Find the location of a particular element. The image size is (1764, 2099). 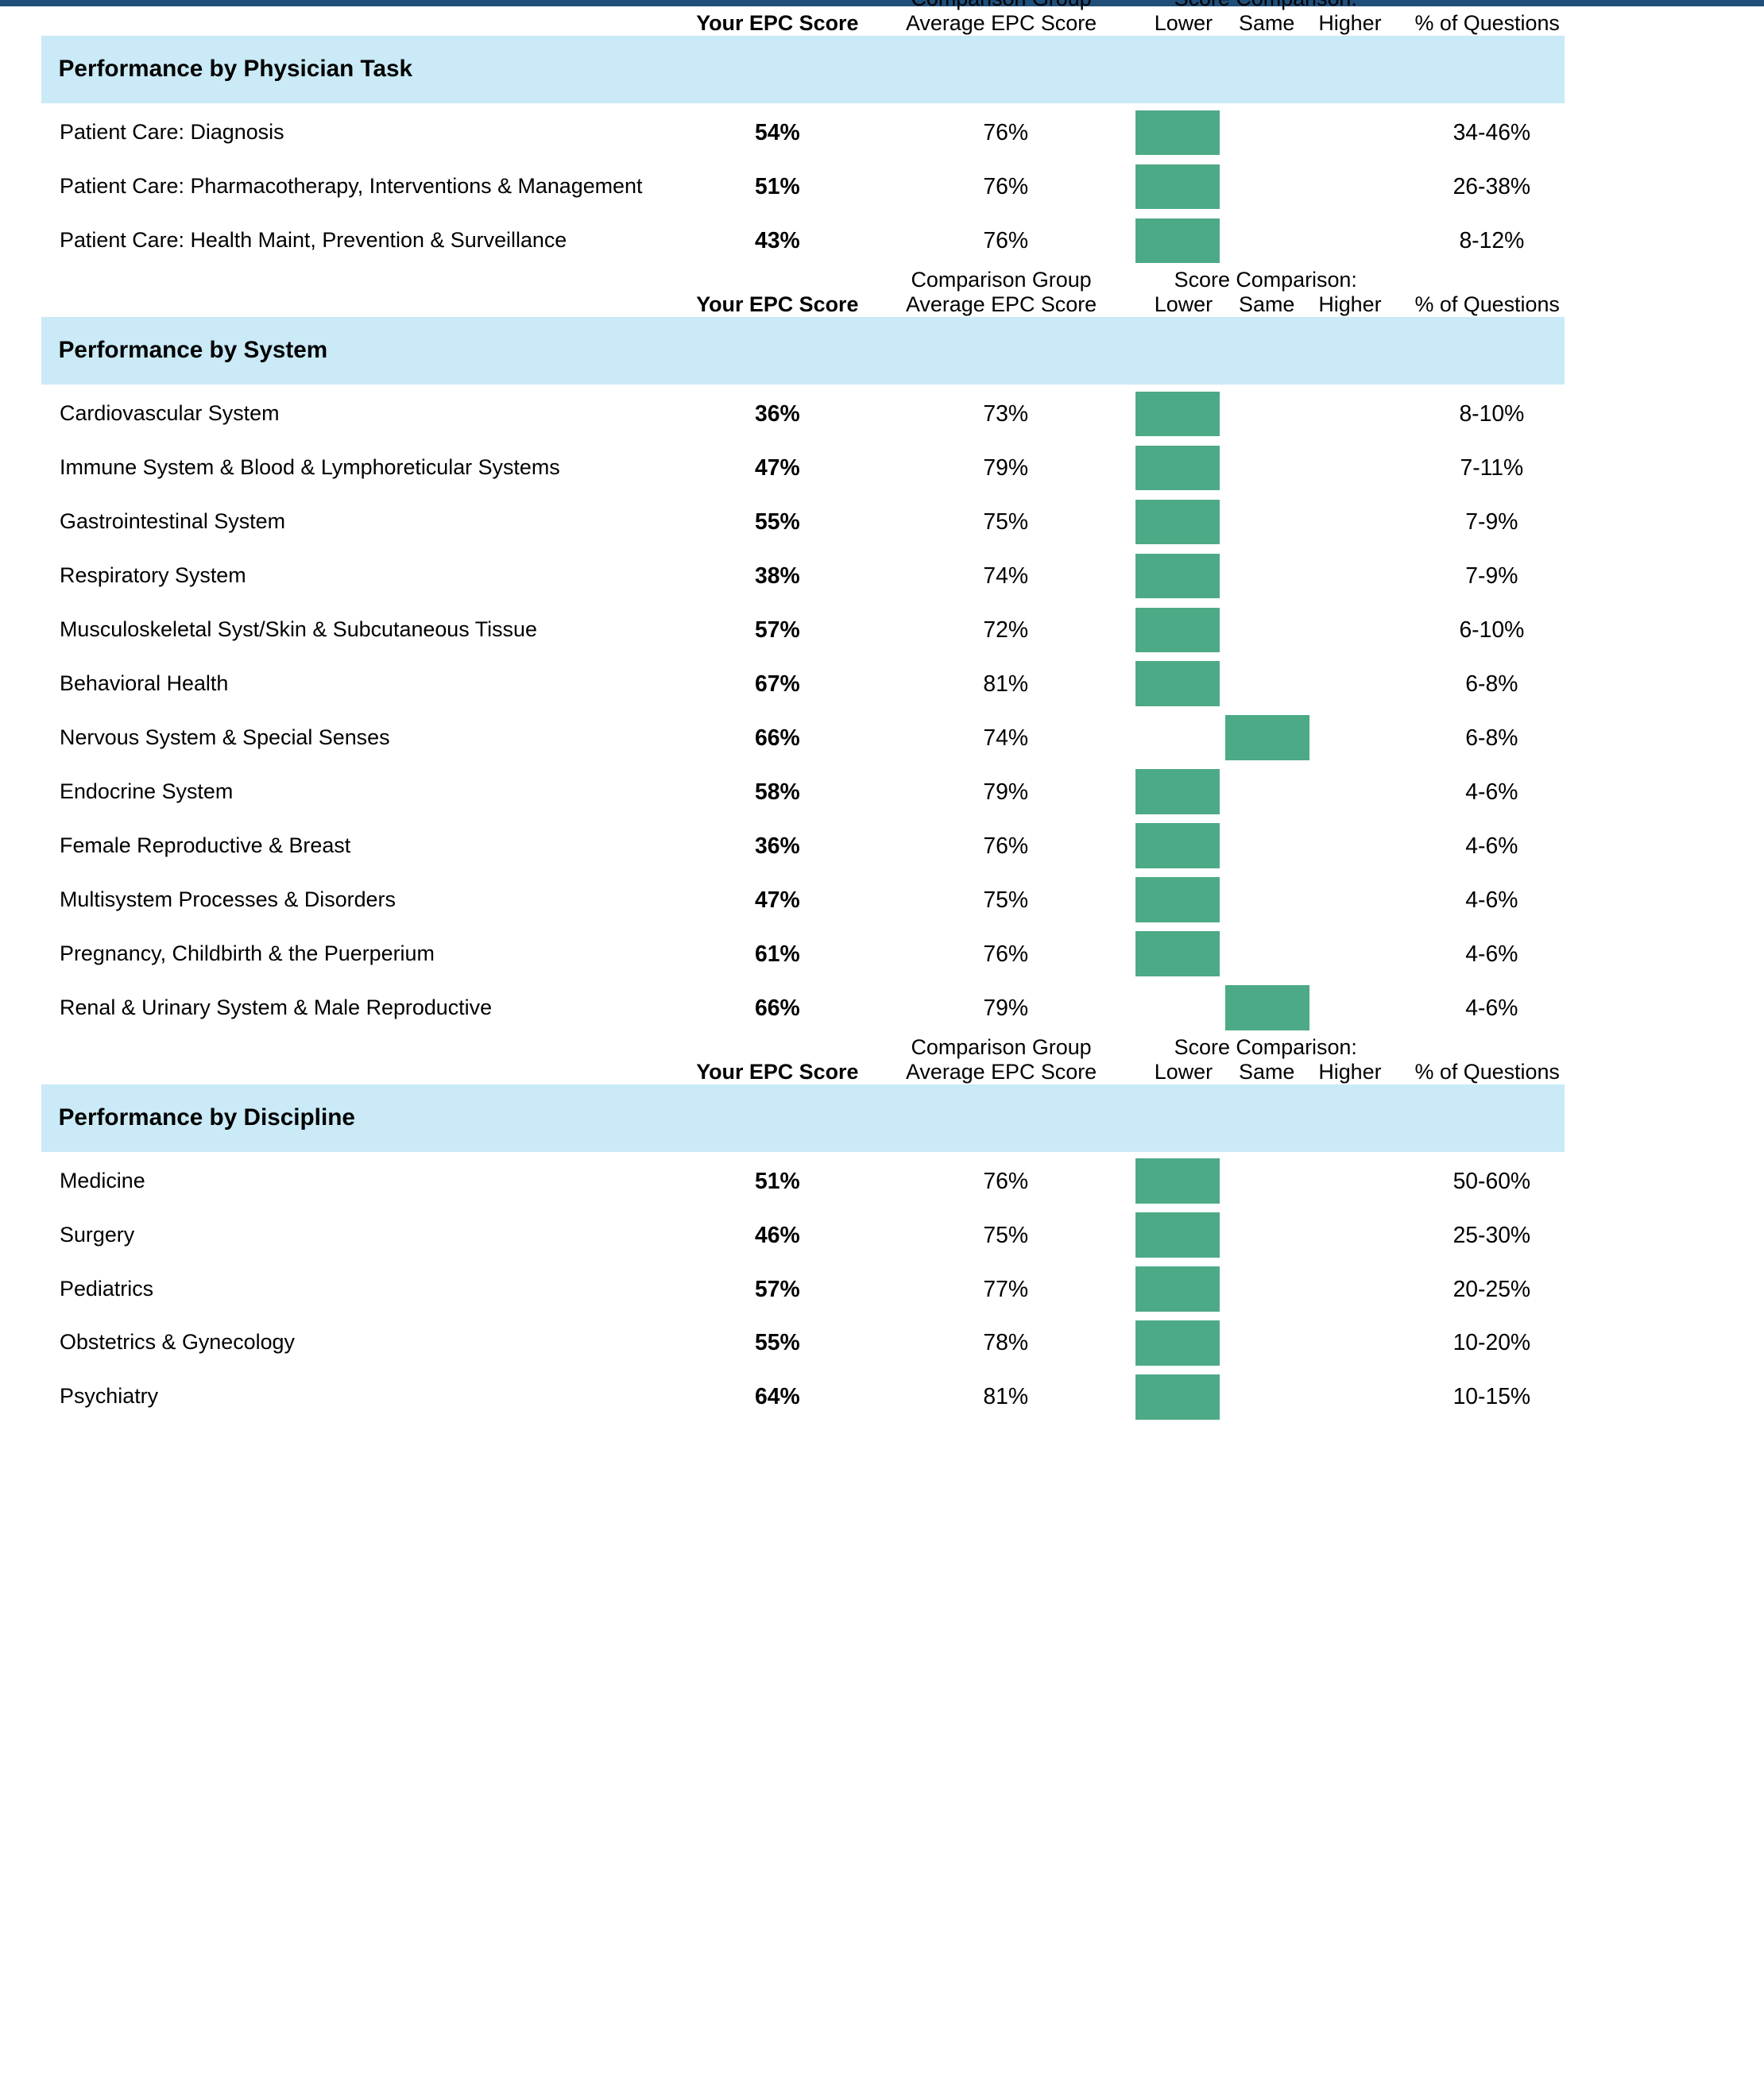

col-header-comparison-group: Comparison Group is located at coordinates (1001, 1046).